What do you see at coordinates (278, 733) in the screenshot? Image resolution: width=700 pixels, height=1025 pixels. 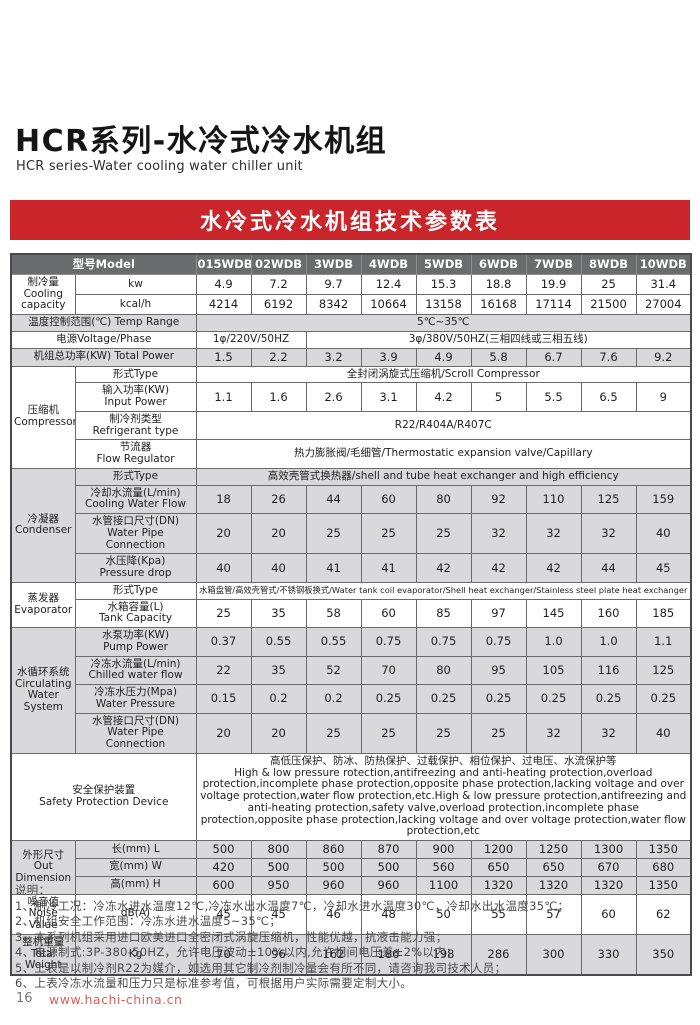 I see `value-cell: 20` at bounding box center [278, 733].